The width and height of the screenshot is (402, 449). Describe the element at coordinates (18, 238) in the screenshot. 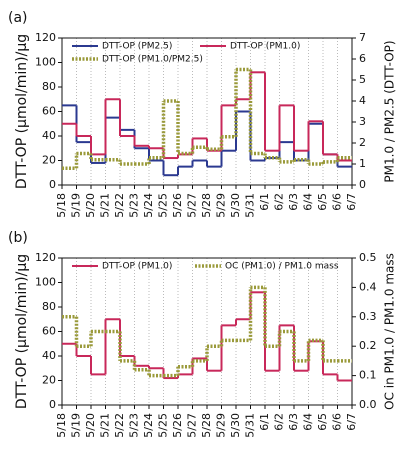

I see `panel-label: (b)` at that location.